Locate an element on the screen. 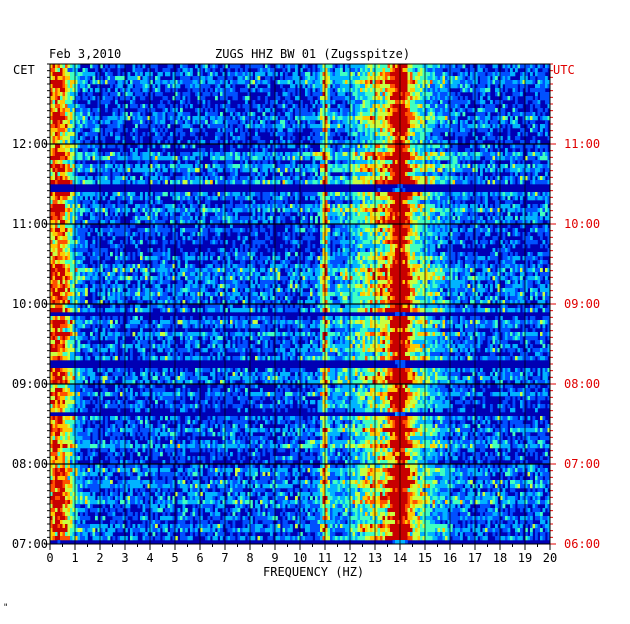 Image resolution: width=630 pixels, height=624 pixels. y-tick-label-left: 12:00 is located at coordinates (30, 144).